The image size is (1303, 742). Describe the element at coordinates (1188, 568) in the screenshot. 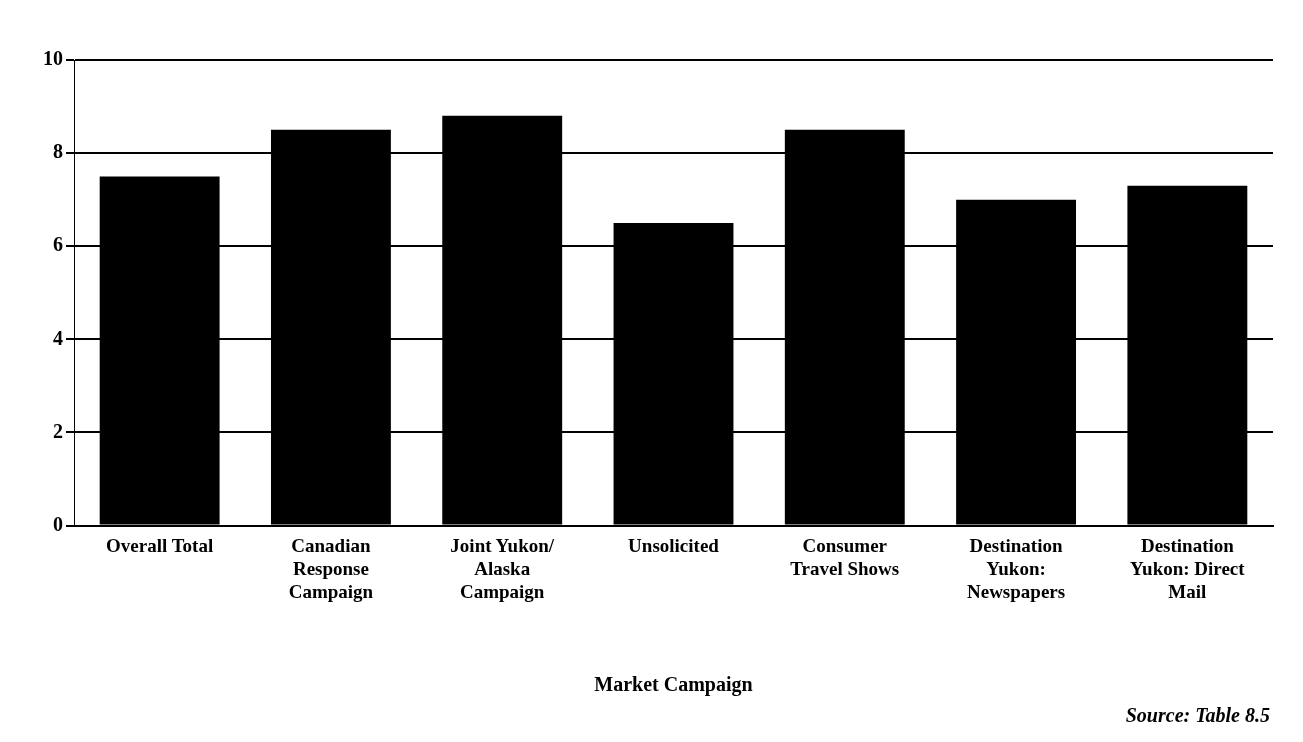

I see `x-tick-label: Destination Yukon: Direct Mail` at that location.